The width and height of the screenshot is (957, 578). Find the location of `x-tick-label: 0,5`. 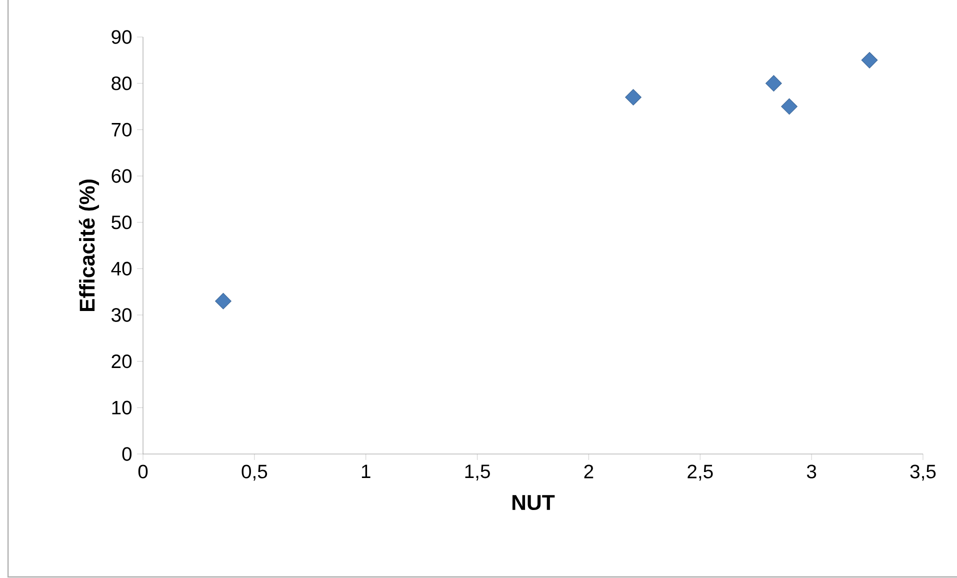

x-tick-label: 0,5 is located at coordinates (255, 472).